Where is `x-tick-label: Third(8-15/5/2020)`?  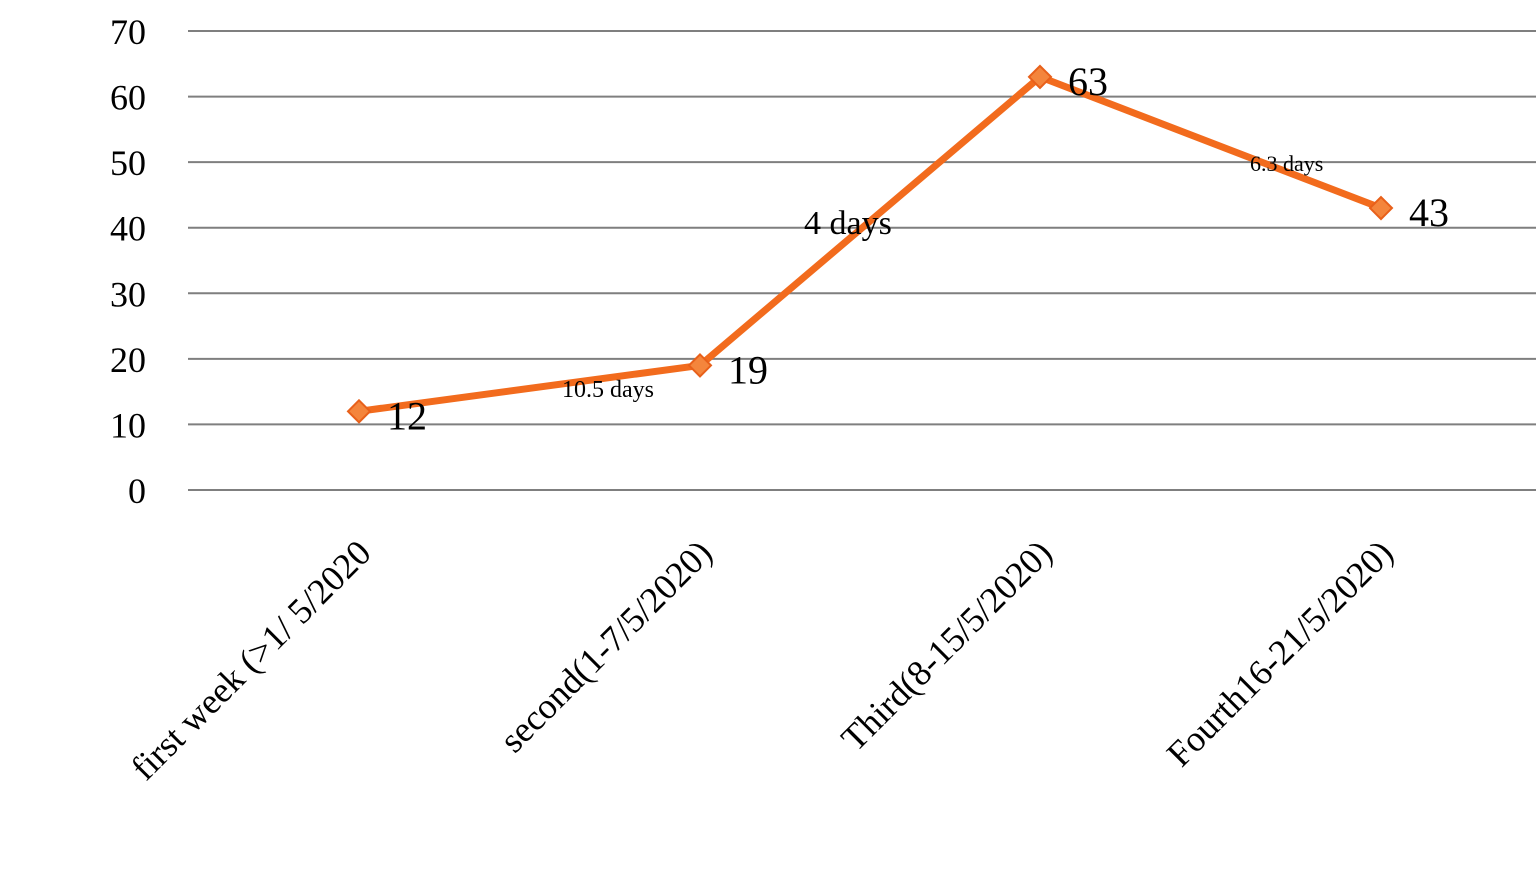
x-tick-label: Third(8-15/5/2020) is located at coordinates (946, 645).